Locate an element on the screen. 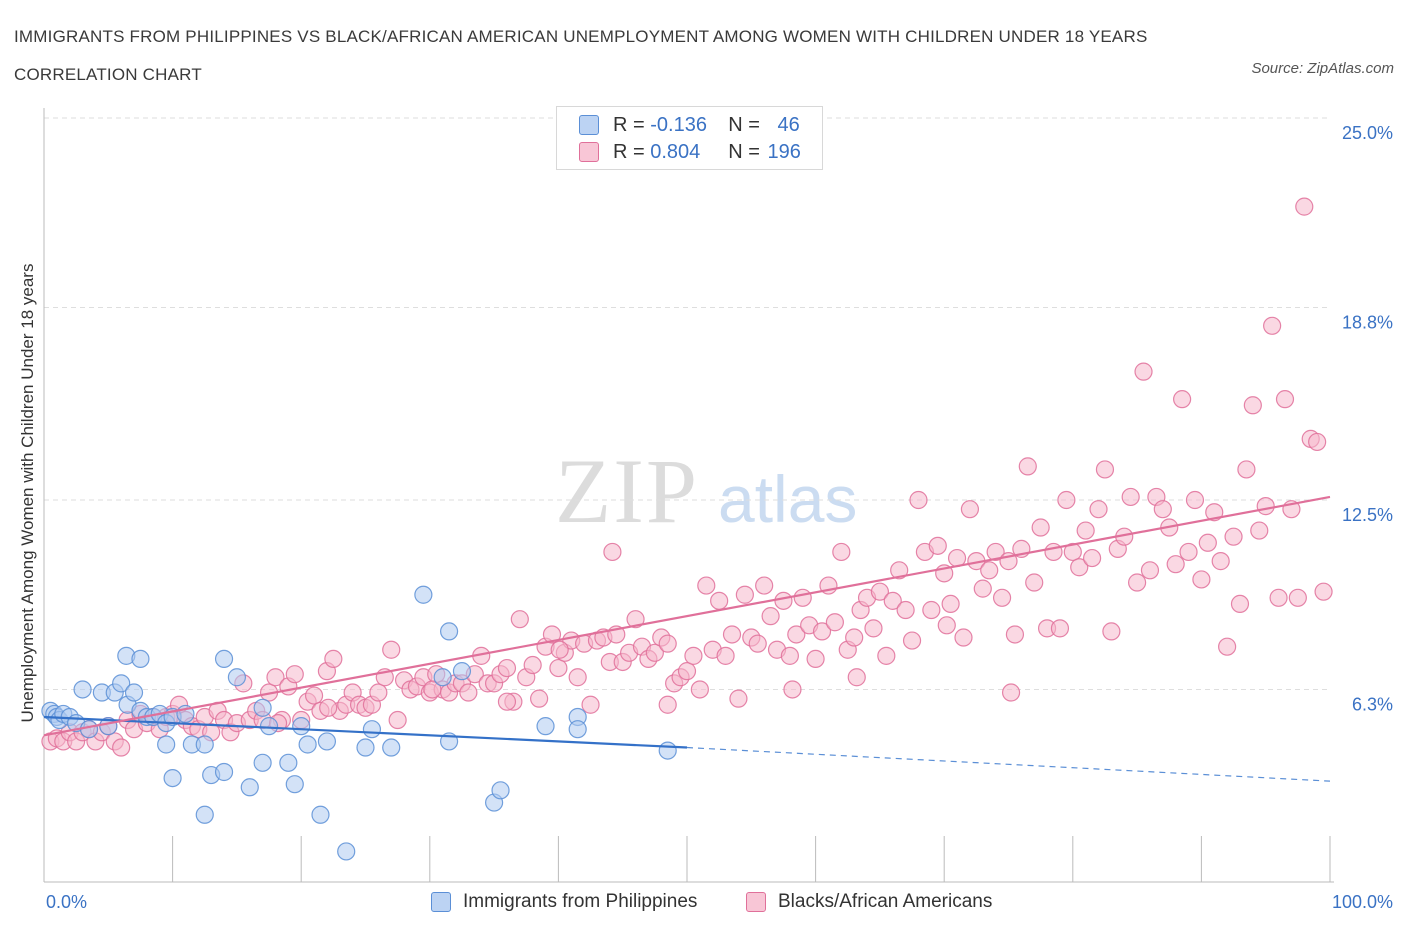 This screenshot has width=1406, height=930. x-tick-label: 0.0% is located at coordinates (66, 902).